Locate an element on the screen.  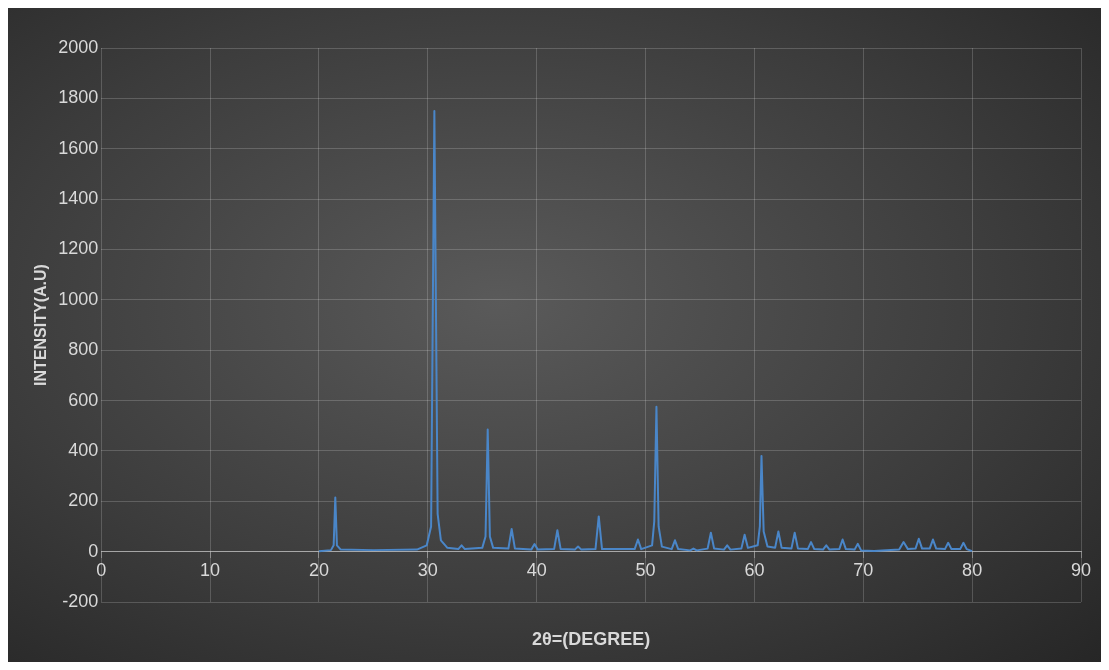
x-axis-title: 2θ=(DEGREE) is located at coordinates (591, 638).